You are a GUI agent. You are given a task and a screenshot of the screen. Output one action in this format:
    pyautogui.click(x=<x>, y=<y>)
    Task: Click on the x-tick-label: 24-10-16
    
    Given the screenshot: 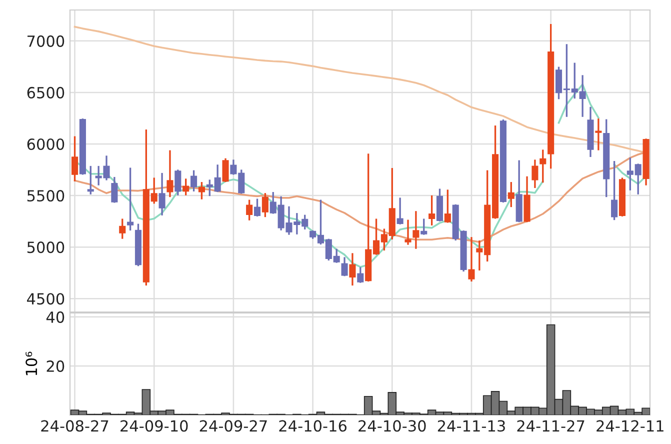 What is the action you would take?
    pyautogui.click(x=312, y=426)
    